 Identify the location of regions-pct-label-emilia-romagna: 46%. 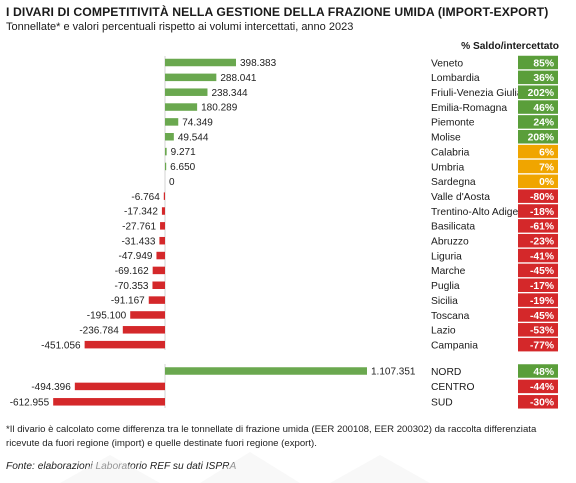
(543, 108).